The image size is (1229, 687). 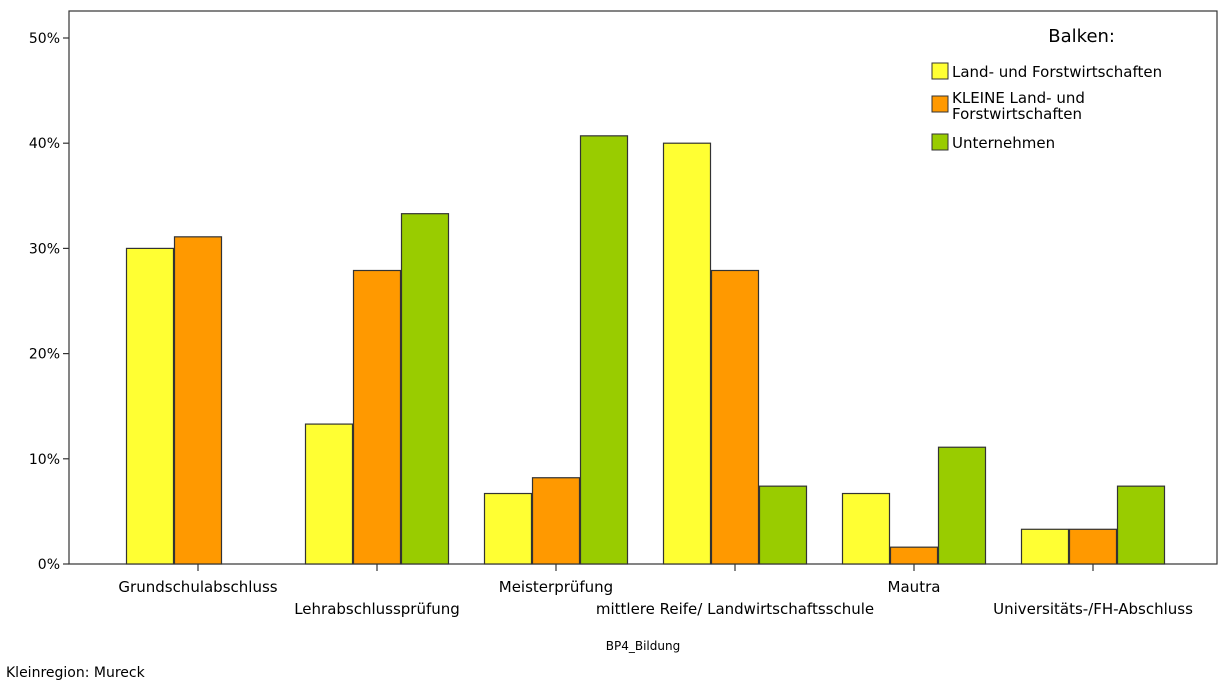 I want to click on legend-label-1: Land- und Forstwirtschaften, so click(x=1057, y=72).